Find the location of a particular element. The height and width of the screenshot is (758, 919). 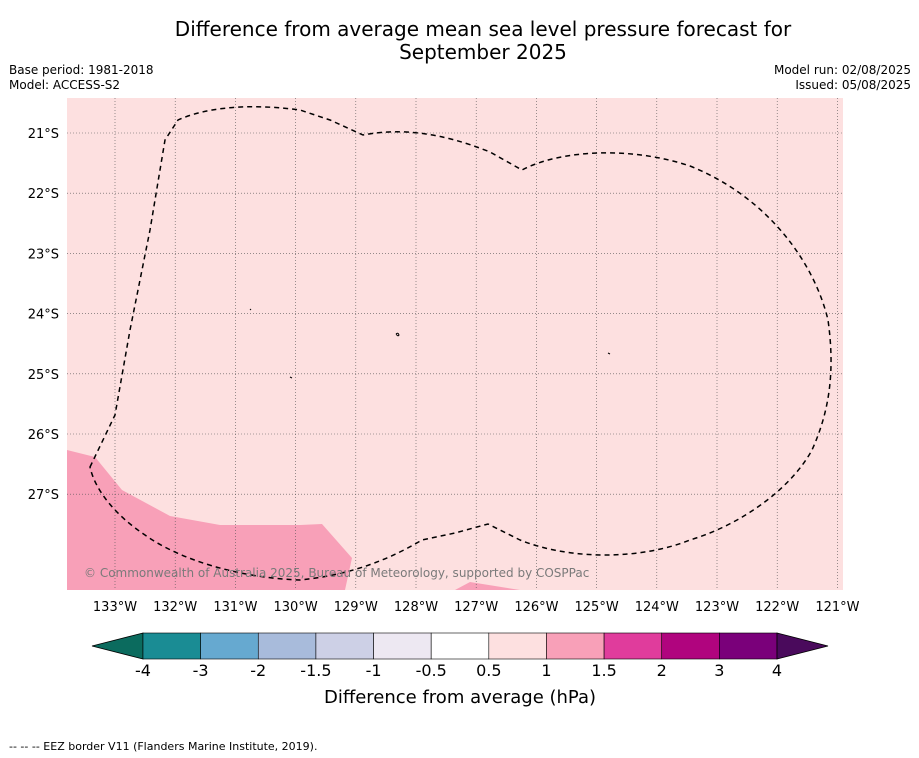

pressure-anomaly-patch is located at coordinates (209, 520).